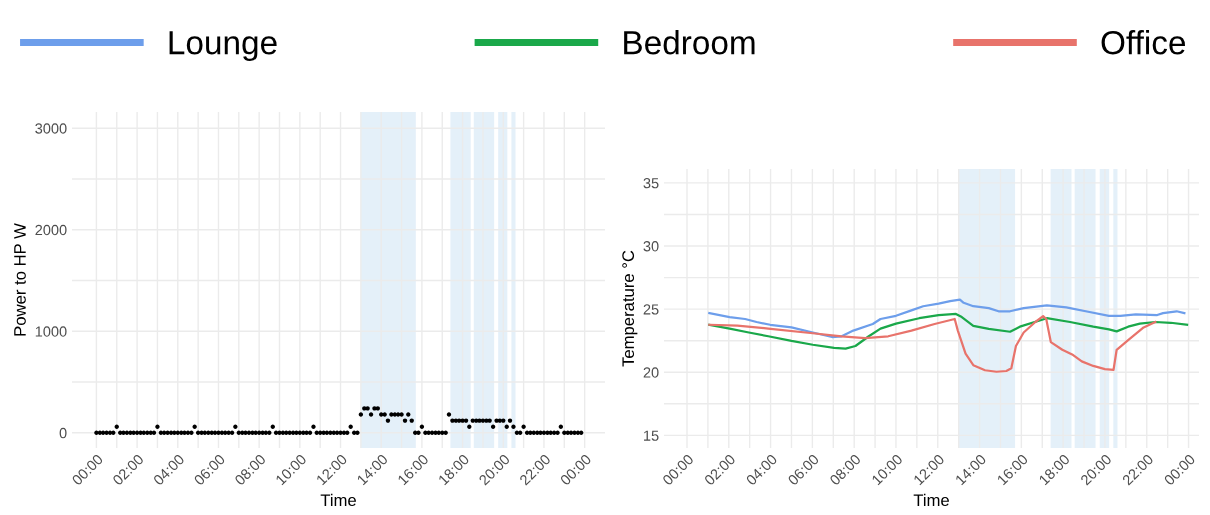  What do you see at coordinates (51, 128) in the screenshot?
I see `y-tick-label: 3000` at bounding box center [51, 128].